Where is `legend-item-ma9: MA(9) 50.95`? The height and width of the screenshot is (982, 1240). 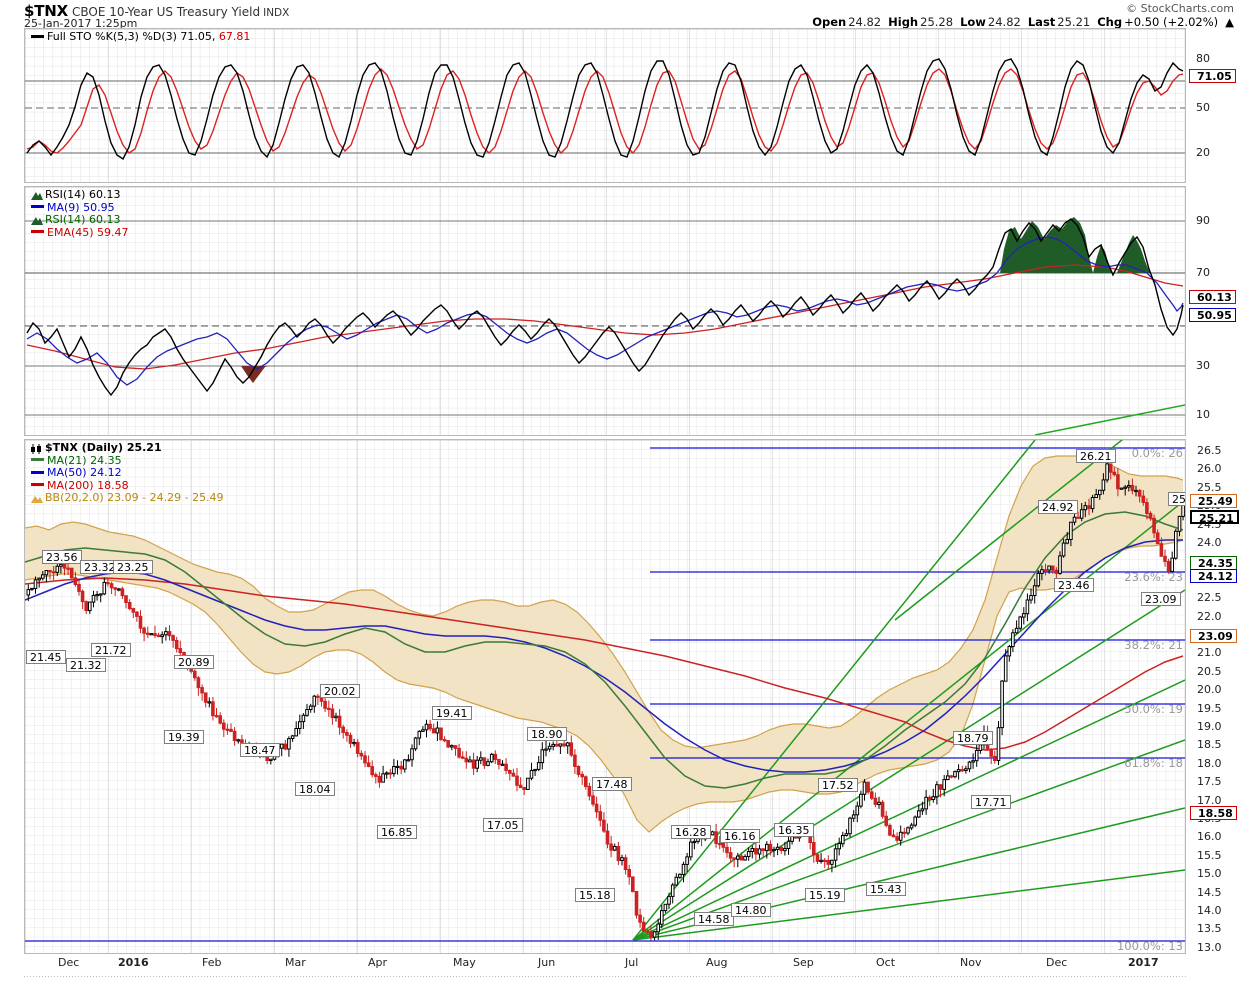
legend-item-ma9: MA(9) 50.95 is located at coordinates (80, 207).